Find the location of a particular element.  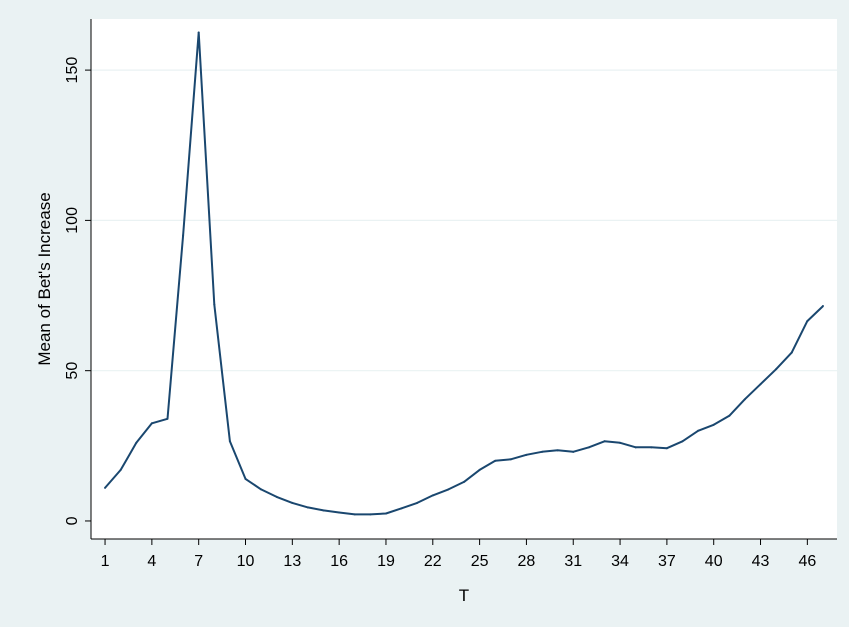

x-tick-label: 40 is located at coordinates (714, 561).